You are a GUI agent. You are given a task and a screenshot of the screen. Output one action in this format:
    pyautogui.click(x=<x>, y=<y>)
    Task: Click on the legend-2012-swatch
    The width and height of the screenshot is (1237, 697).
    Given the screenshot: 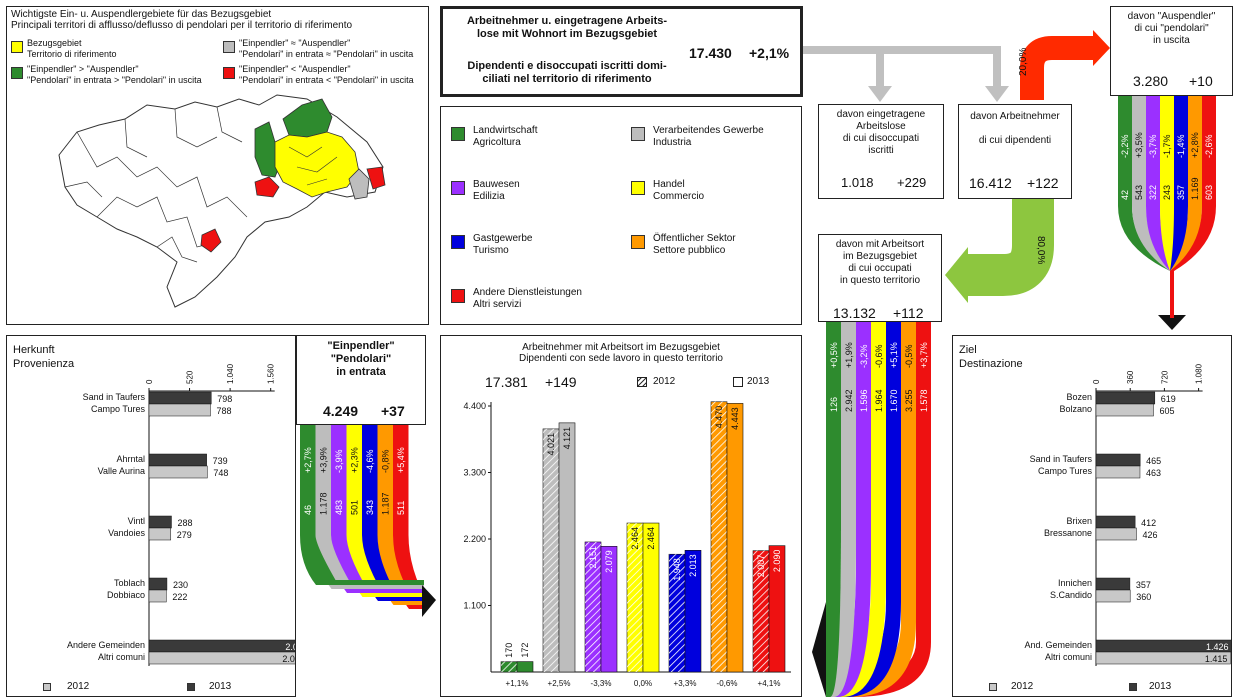 What is the action you would take?
    pyautogui.click(x=993, y=687)
    